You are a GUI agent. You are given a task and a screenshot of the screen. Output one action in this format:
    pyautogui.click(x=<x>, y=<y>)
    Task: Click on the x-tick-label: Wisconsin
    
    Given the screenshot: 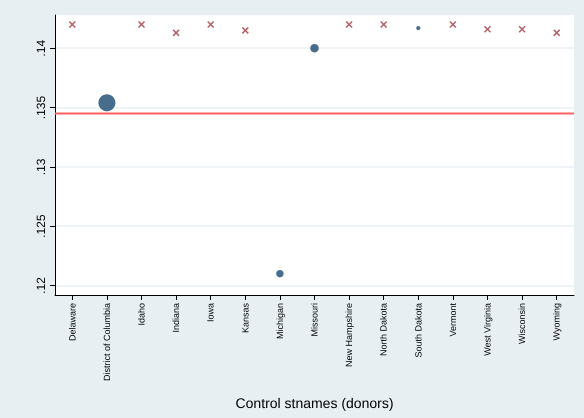 What is the action you would take?
    pyautogui.click(x=522, y=323)
    